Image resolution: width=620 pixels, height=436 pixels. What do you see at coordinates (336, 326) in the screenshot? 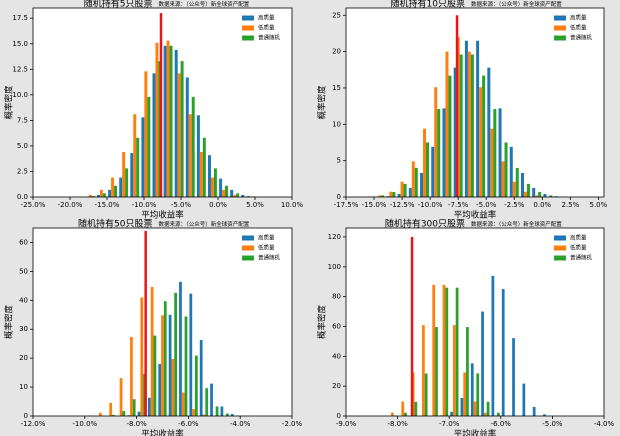
I see `y-tick-label: 60` at bounding box center [336, 326].